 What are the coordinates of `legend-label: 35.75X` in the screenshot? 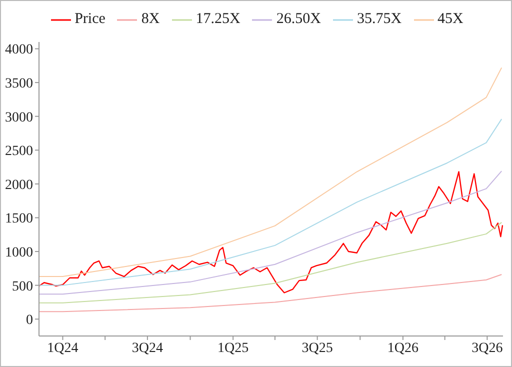 It's located at (379, 19).